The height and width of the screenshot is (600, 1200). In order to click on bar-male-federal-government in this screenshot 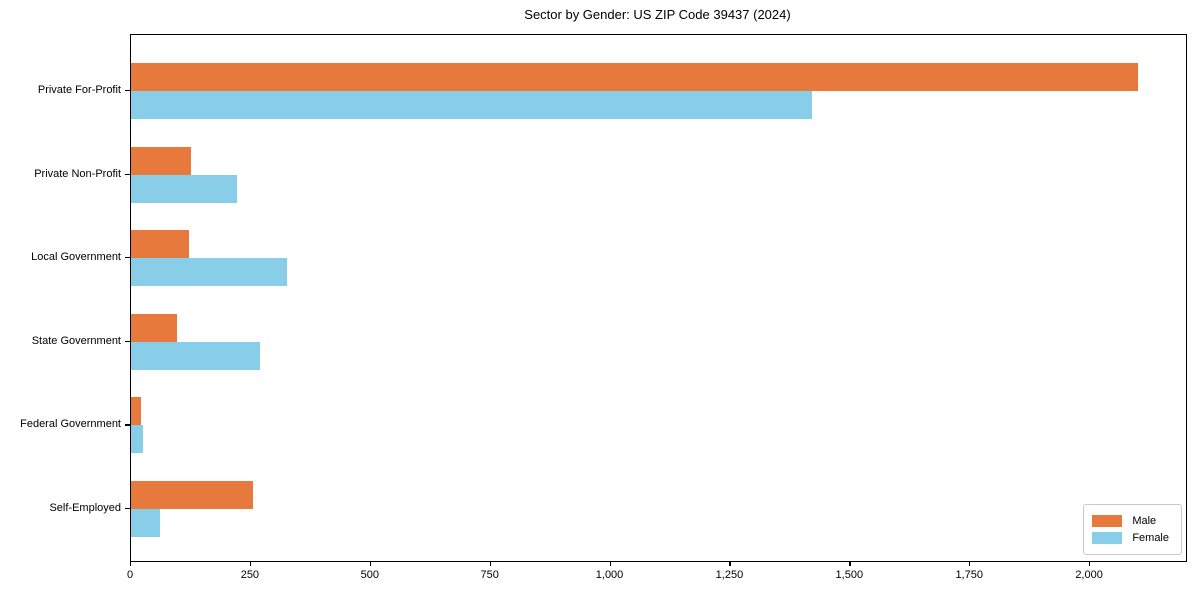, I will do `click(136, 411)`.